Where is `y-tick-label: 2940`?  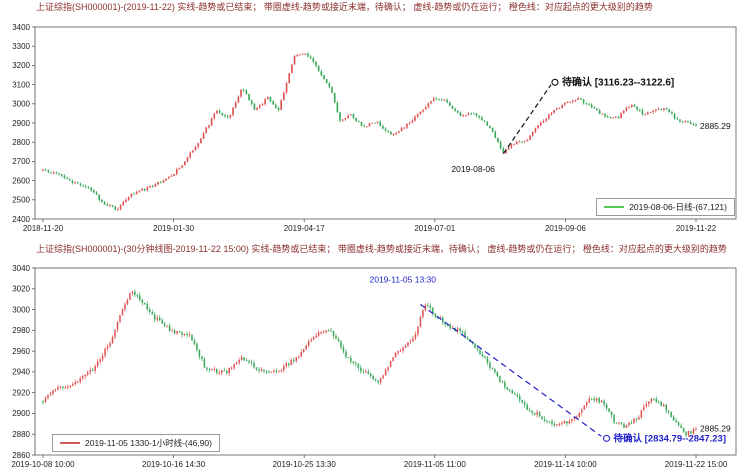 y-tick-label: 2940 is located at coordinates (21, 372).